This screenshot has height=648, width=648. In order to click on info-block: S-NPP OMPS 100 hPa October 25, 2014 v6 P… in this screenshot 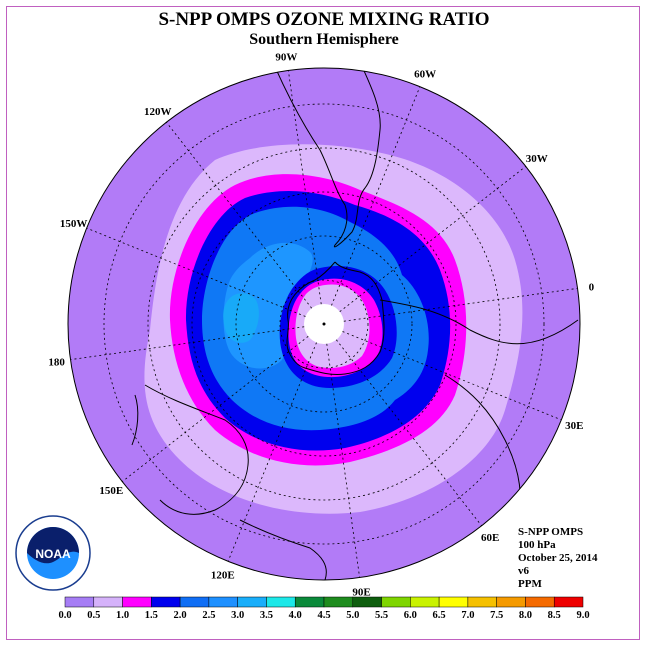, I will do `click(558, 558)`.